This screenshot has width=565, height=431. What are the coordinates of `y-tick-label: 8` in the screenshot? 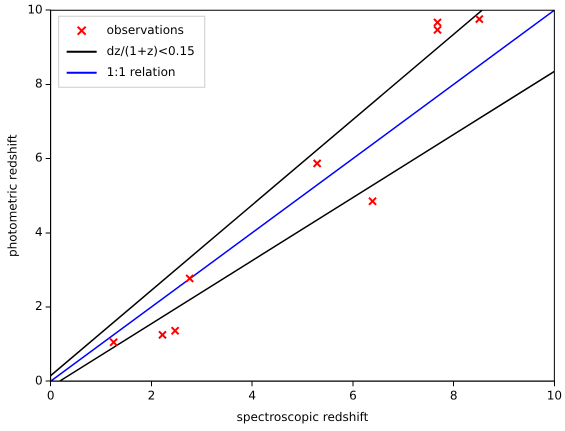 It's located at (39, 83).